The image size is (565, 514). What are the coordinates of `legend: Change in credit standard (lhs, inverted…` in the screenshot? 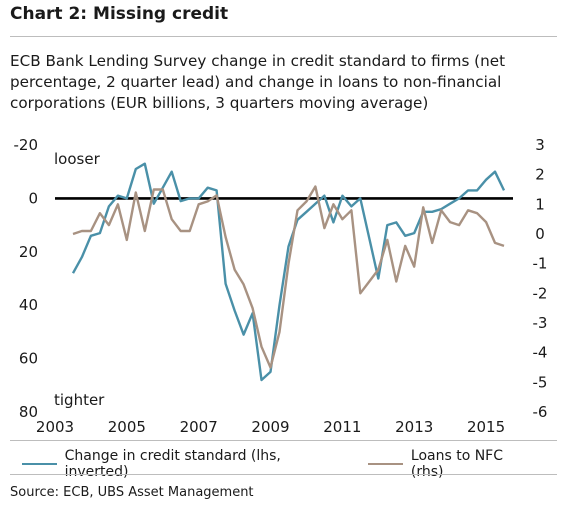 It's located at (293, 464).